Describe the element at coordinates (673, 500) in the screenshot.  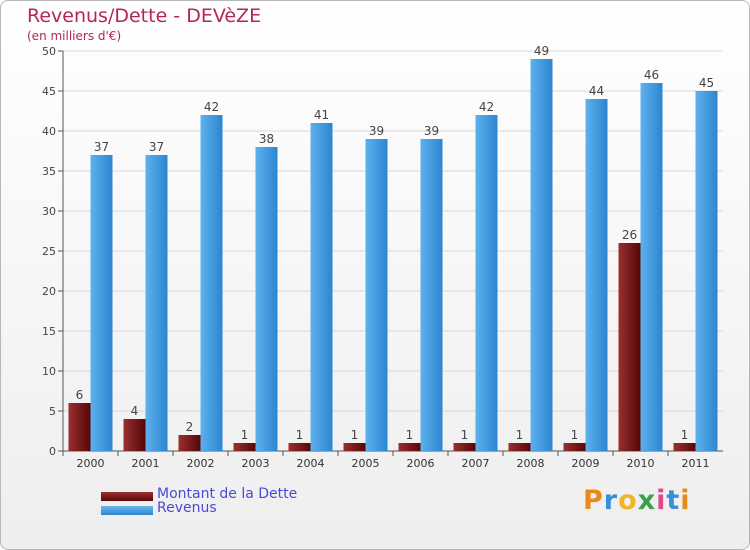
I see `logo-letter: t` at that location.